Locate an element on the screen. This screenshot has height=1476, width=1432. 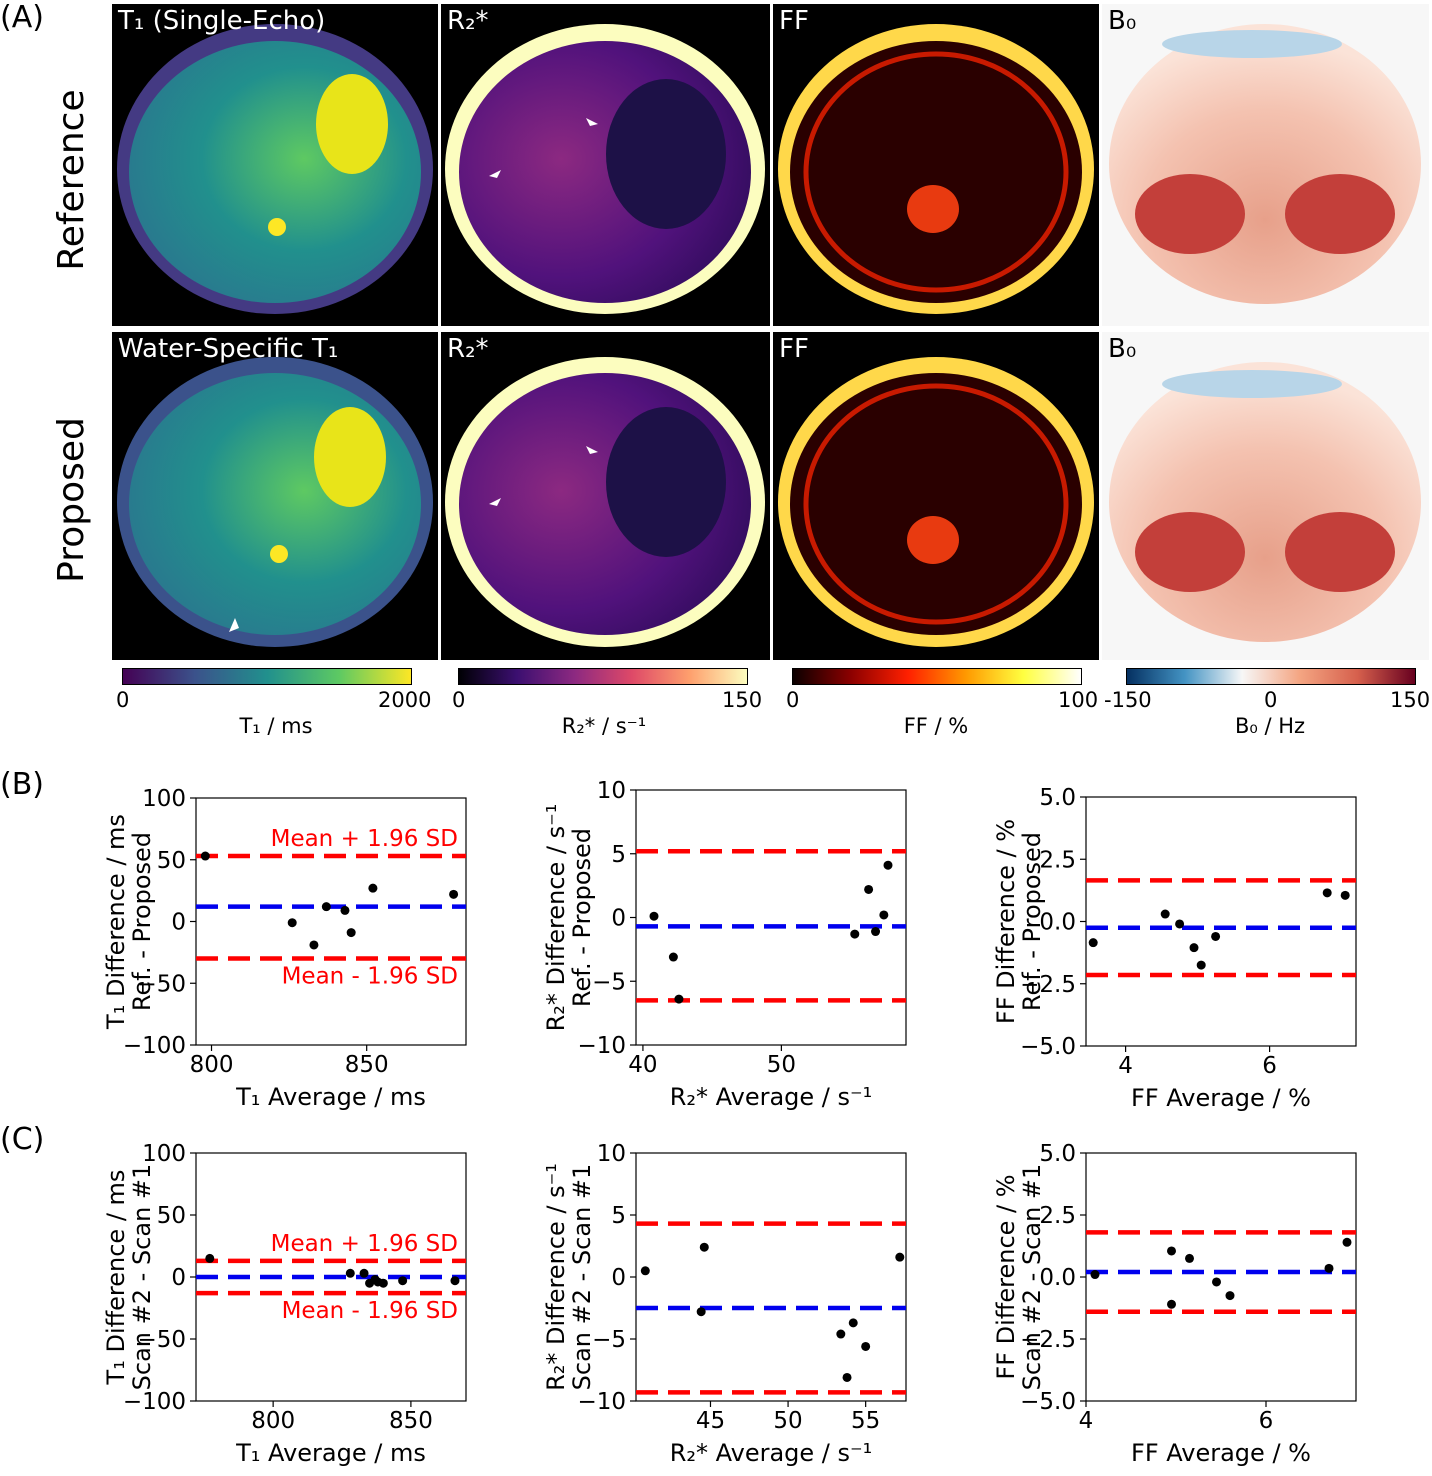
colorbar-ff-min: 0 is located at coordinates (793, 700).